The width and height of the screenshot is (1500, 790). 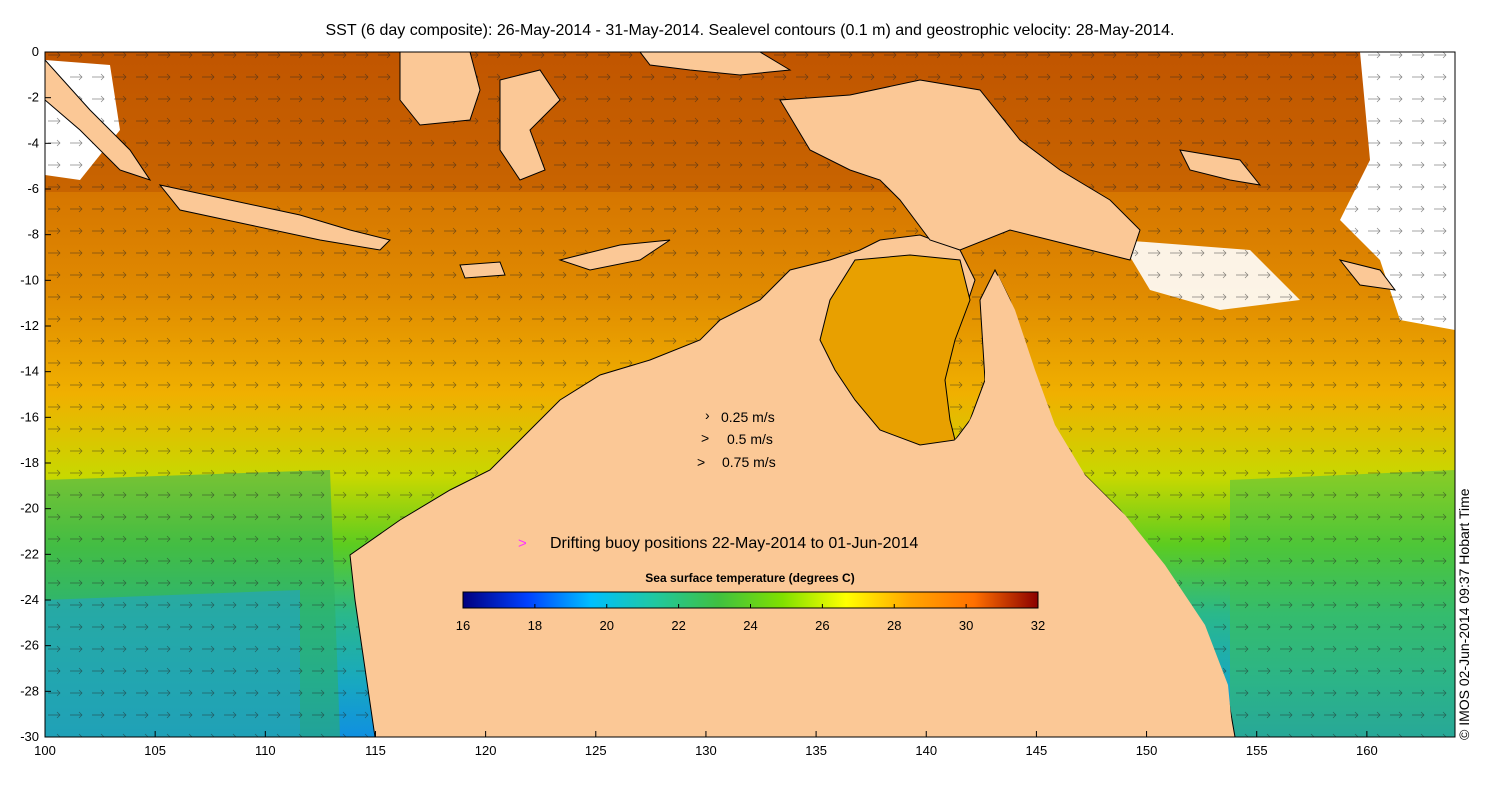 What do you see at coordinates (33, 142) in the screenshot?
I see `y-tick-label: -4` at bounding box center [33, 142].